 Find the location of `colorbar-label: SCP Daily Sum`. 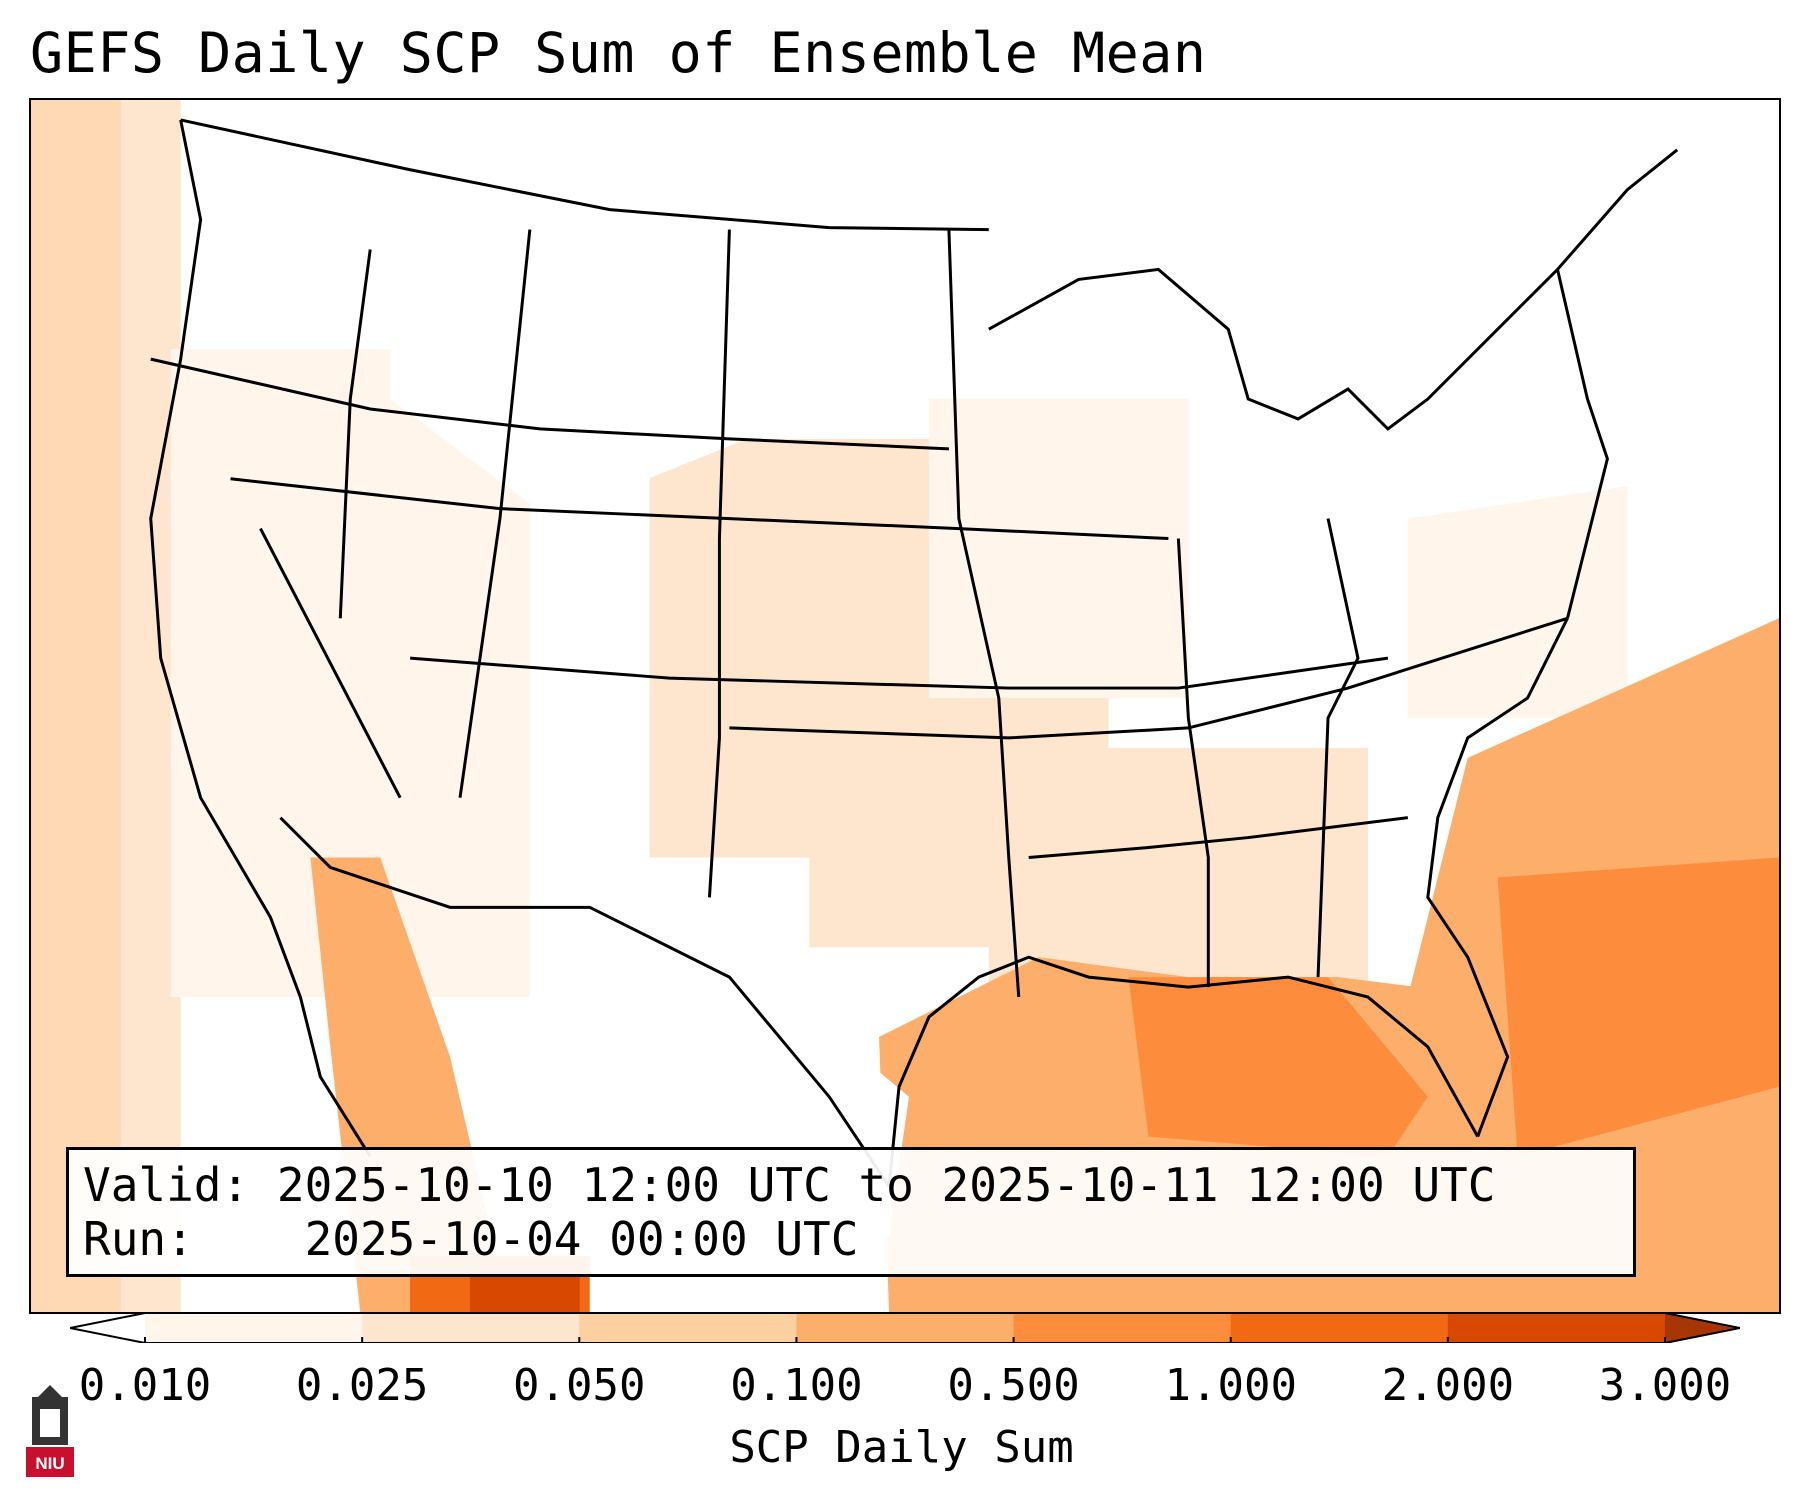

colorbar-label: SCP Daily Sum is located at coordinates (901, 1447).